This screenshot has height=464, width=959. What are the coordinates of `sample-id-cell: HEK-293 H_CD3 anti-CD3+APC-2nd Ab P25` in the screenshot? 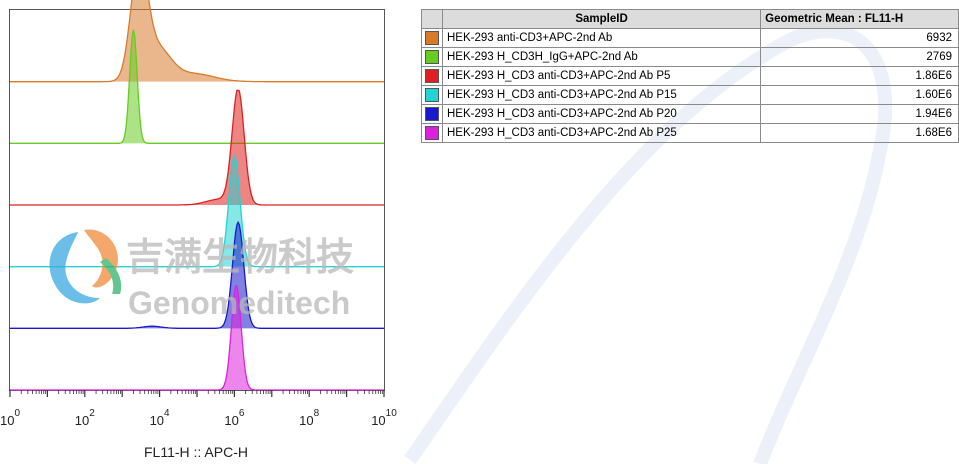 It's located at (601, 133).